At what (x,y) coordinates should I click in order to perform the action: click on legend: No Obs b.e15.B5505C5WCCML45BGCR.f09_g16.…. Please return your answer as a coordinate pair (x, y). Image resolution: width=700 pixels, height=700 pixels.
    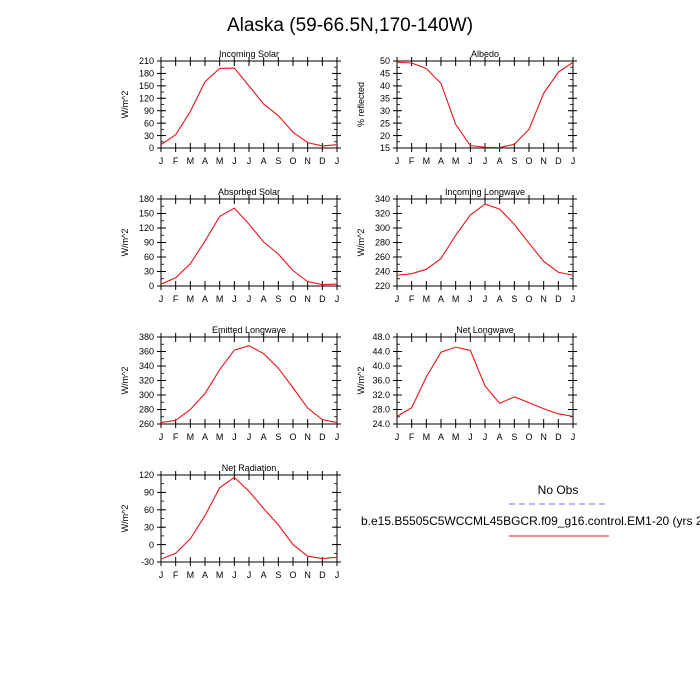
    Looking at the image, I should click on (530, 510).